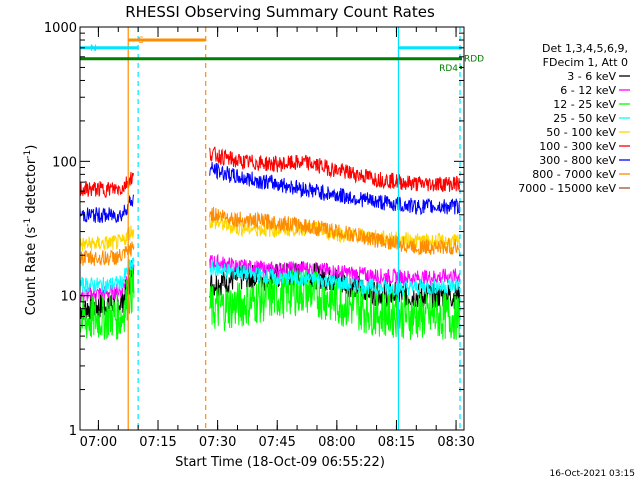 The width and height of the screenshot is (640, 480). I want to click on interval-label-0: S, so click(141, 41).